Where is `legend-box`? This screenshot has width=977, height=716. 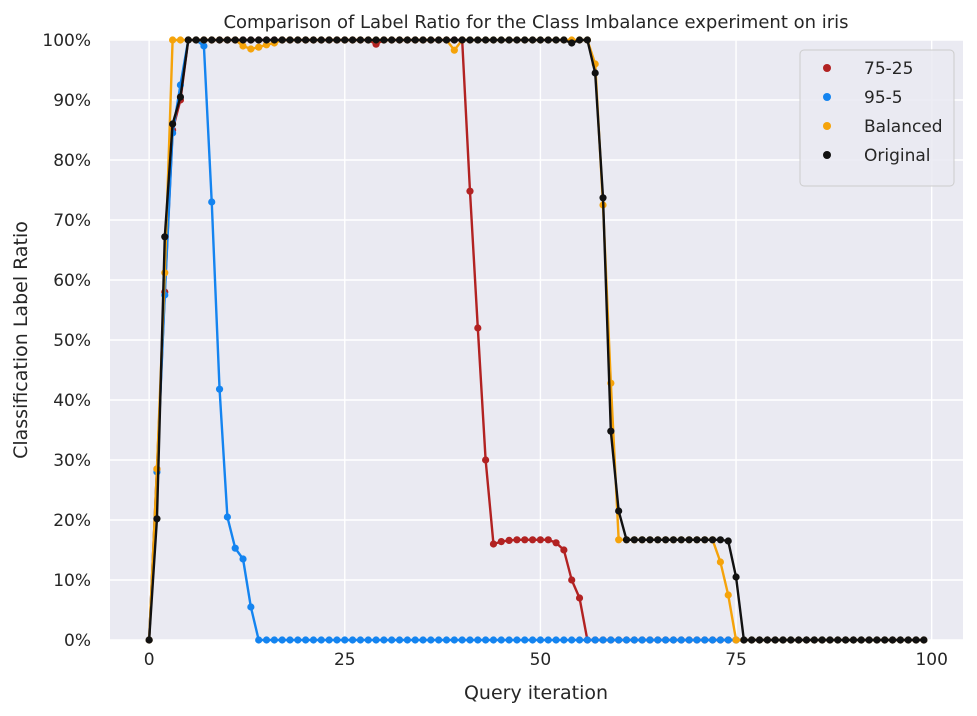 legend-box is located at coordinates (877, 118).